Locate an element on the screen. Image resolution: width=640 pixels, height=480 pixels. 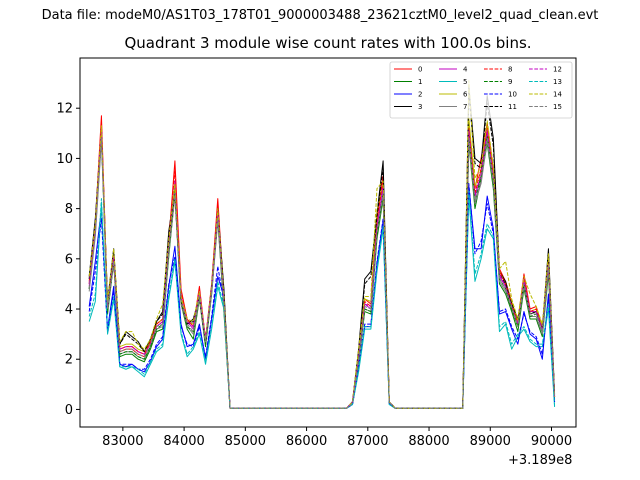
y-tick-label: 2 is located at coordinates (69, 360).